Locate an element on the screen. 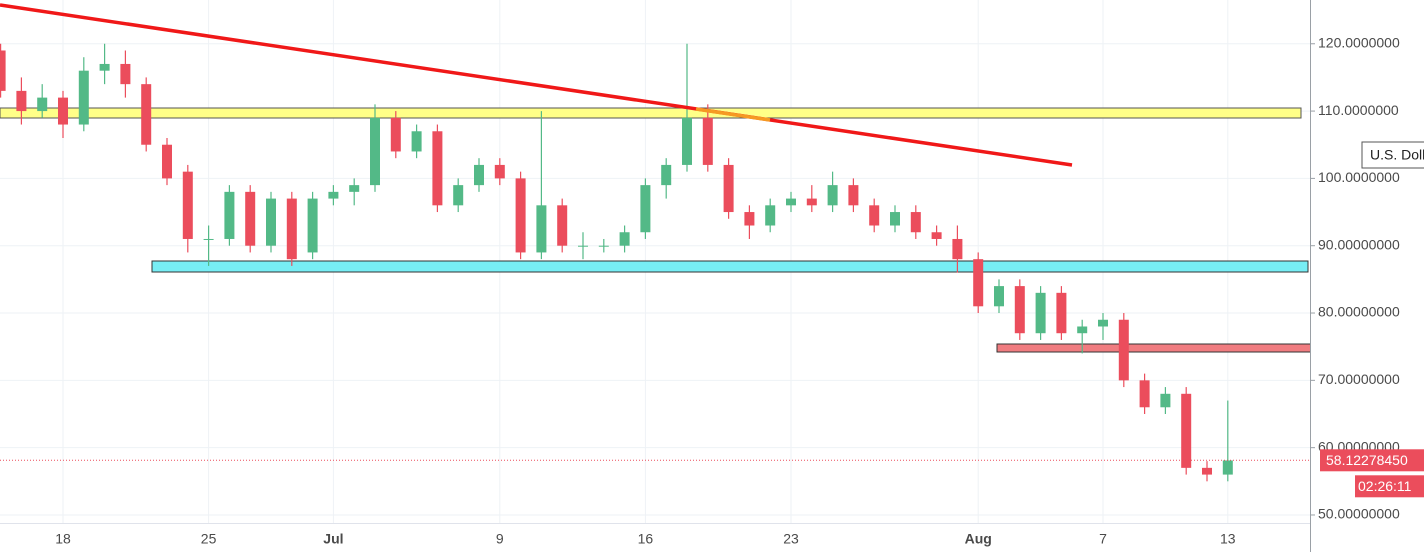  x-tick-label: Aug is located at coordinates (978, 539).